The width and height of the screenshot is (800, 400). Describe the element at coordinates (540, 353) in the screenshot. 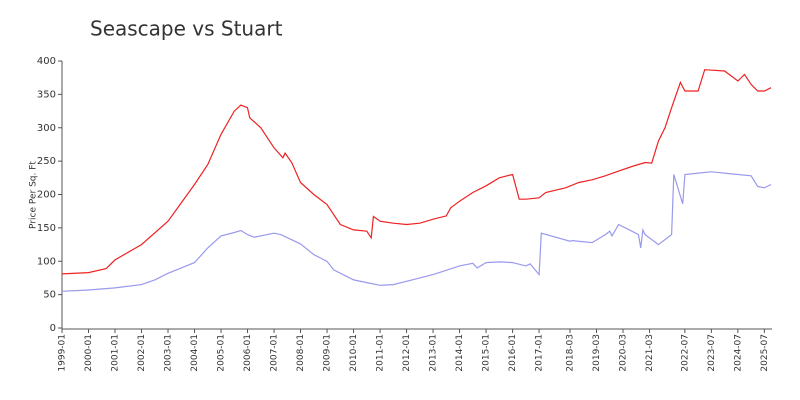

I see `x-tick-label: 2017-01` at that location.